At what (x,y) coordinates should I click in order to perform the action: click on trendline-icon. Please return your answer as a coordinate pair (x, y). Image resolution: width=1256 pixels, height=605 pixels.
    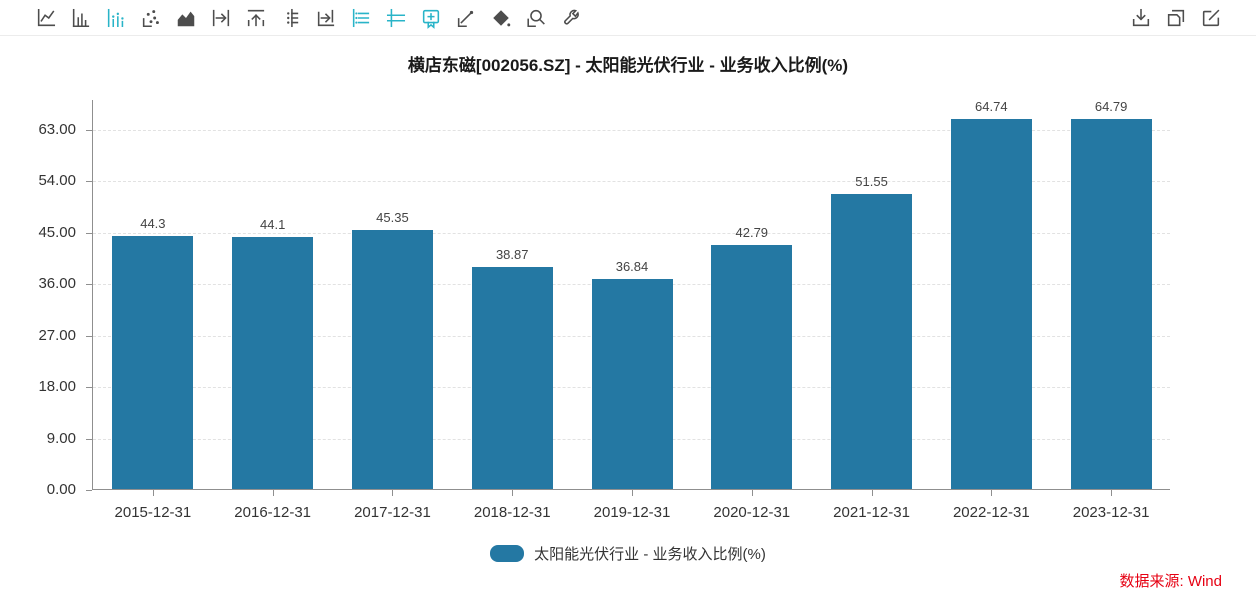
    Looking at the image, I should click on (465, 17).